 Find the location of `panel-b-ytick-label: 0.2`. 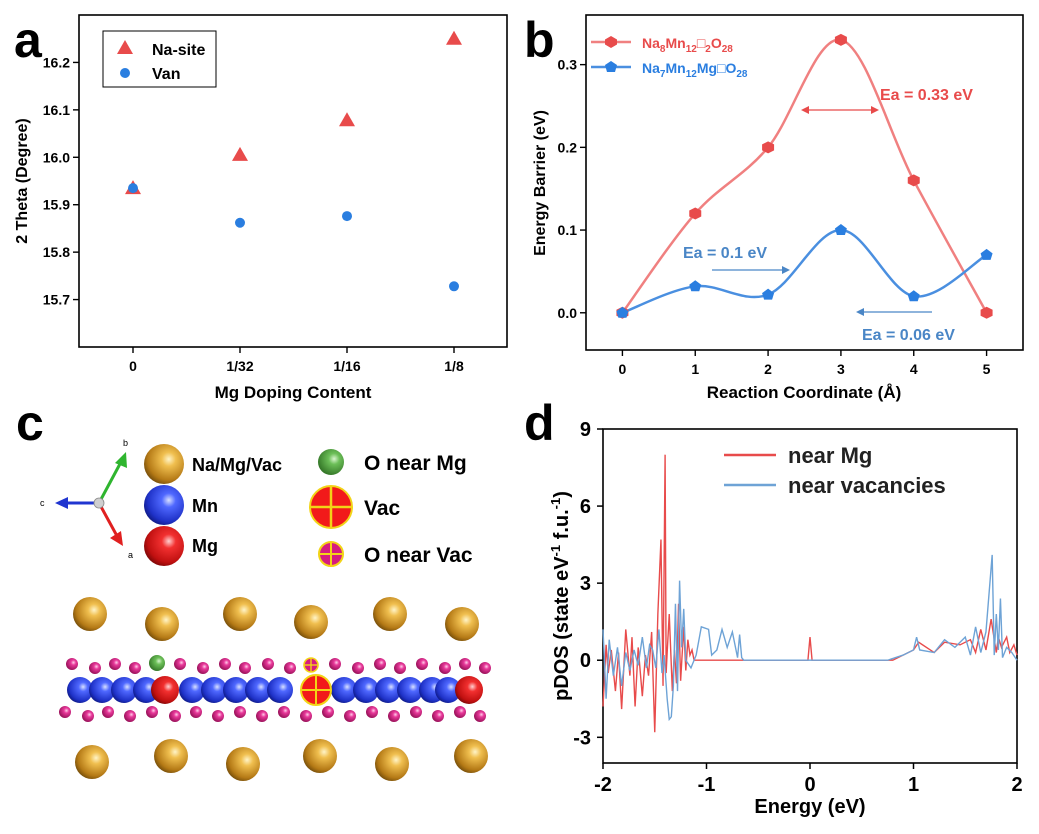

panel-b-ytick-label: 0.2 is located at coordinates (568, 147).